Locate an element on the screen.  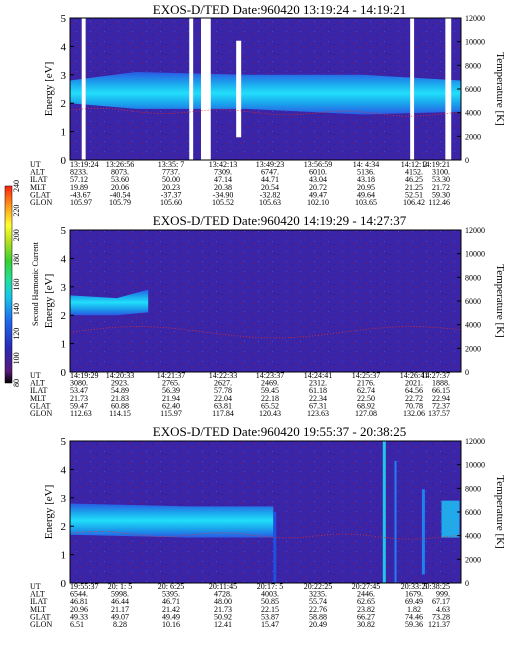
y2-tick-label: 8000 is located at coordinates (473, 488).